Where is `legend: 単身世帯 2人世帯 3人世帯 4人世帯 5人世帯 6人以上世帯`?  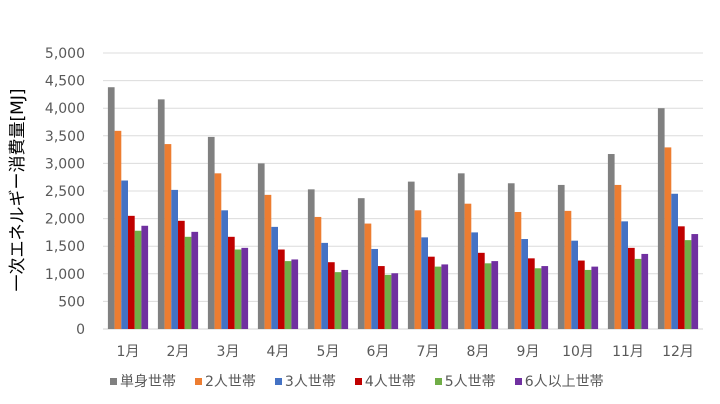 legend: 単身世帯 2人世帯 3人世帯 4人世帯 5人世帯 6人以上世帯 is located at coordinates (366, 381).